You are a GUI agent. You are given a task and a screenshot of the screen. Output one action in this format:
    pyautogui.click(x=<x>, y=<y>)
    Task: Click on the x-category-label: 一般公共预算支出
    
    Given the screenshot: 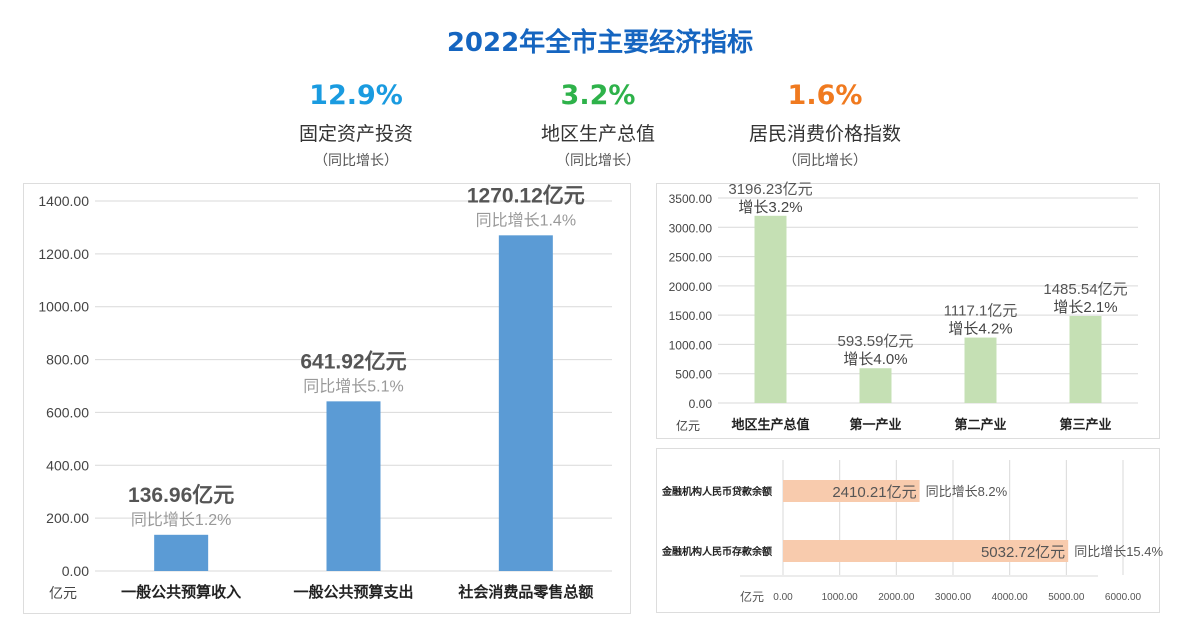 What is the action you would take?
    pyautogui.click(x=353, y=592)
    